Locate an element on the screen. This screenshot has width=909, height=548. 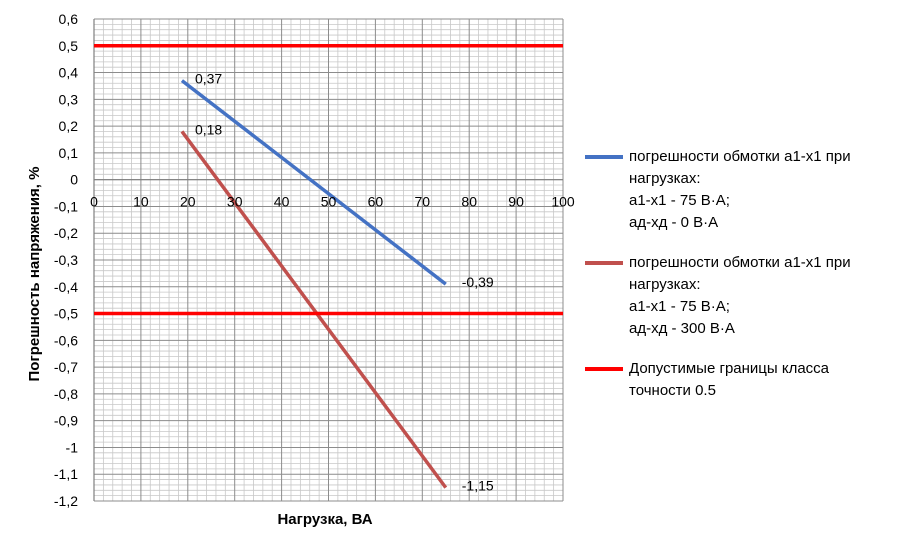
legend-label-line: ад-хд - 0 В·А is located at coordinates (674, 222).